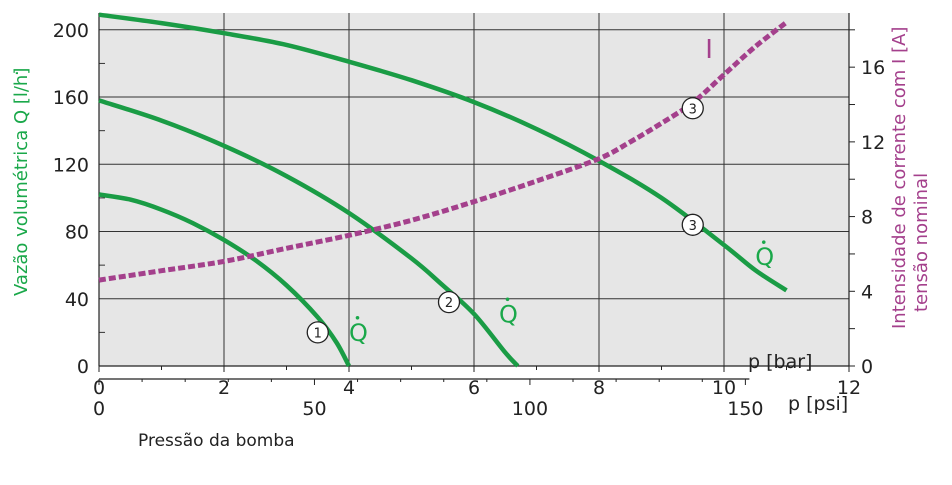 The image size is (952, 485). Describe the element at coordinates (71, 31) in the screenshot. I see `y-left-tick-label: 200` at that location.